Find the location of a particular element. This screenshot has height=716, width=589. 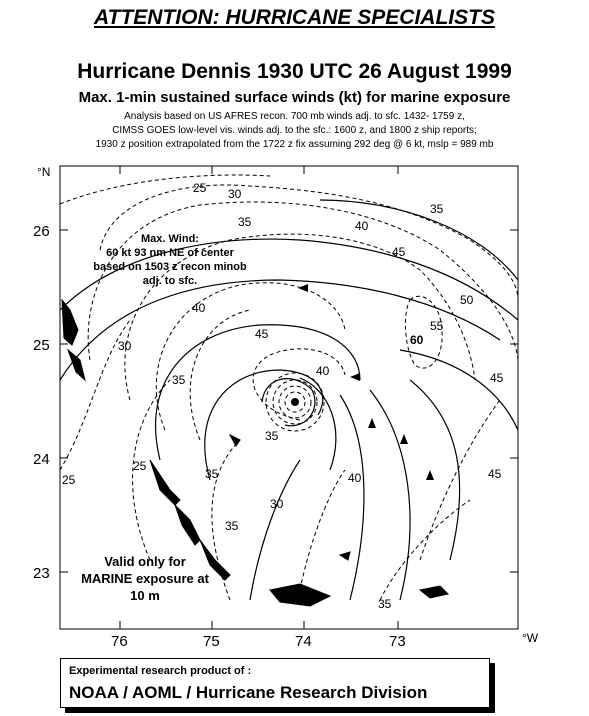

max-wind-line-3: based on 1503 z recon minob is located at coordinates (170, 267).